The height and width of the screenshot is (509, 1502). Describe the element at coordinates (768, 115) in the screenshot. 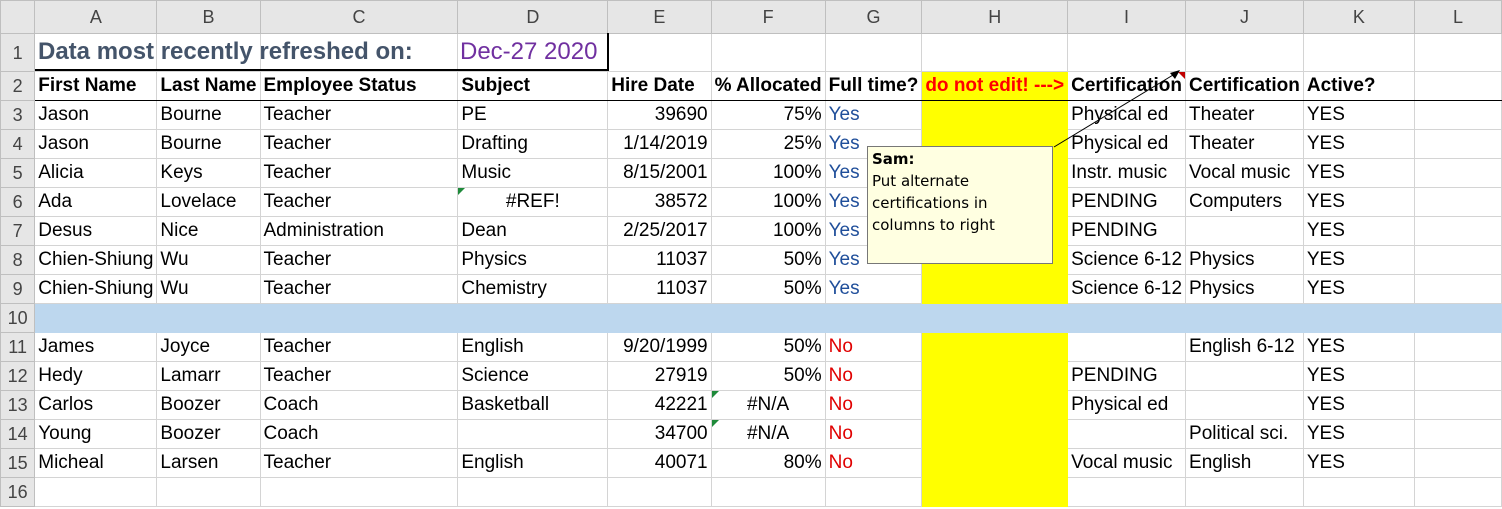

I see `cell-f3: 75%` at that location.